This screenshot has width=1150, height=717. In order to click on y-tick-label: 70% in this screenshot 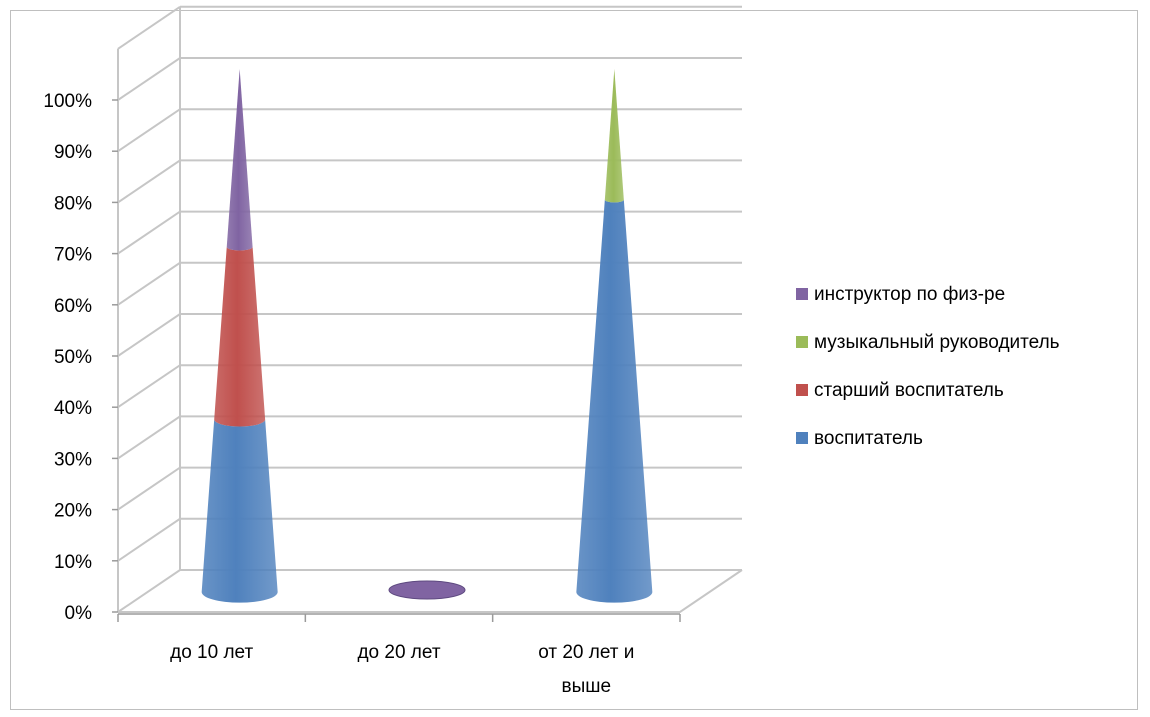, I will do `click(73, 255)`.